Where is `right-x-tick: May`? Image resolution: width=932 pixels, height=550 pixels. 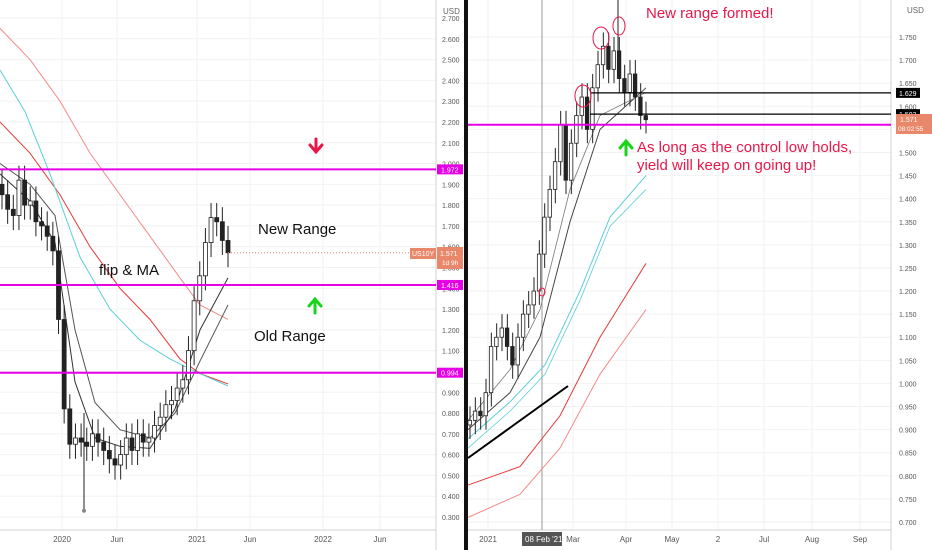
right-x-tick: May is located at coordinates (671, 539).